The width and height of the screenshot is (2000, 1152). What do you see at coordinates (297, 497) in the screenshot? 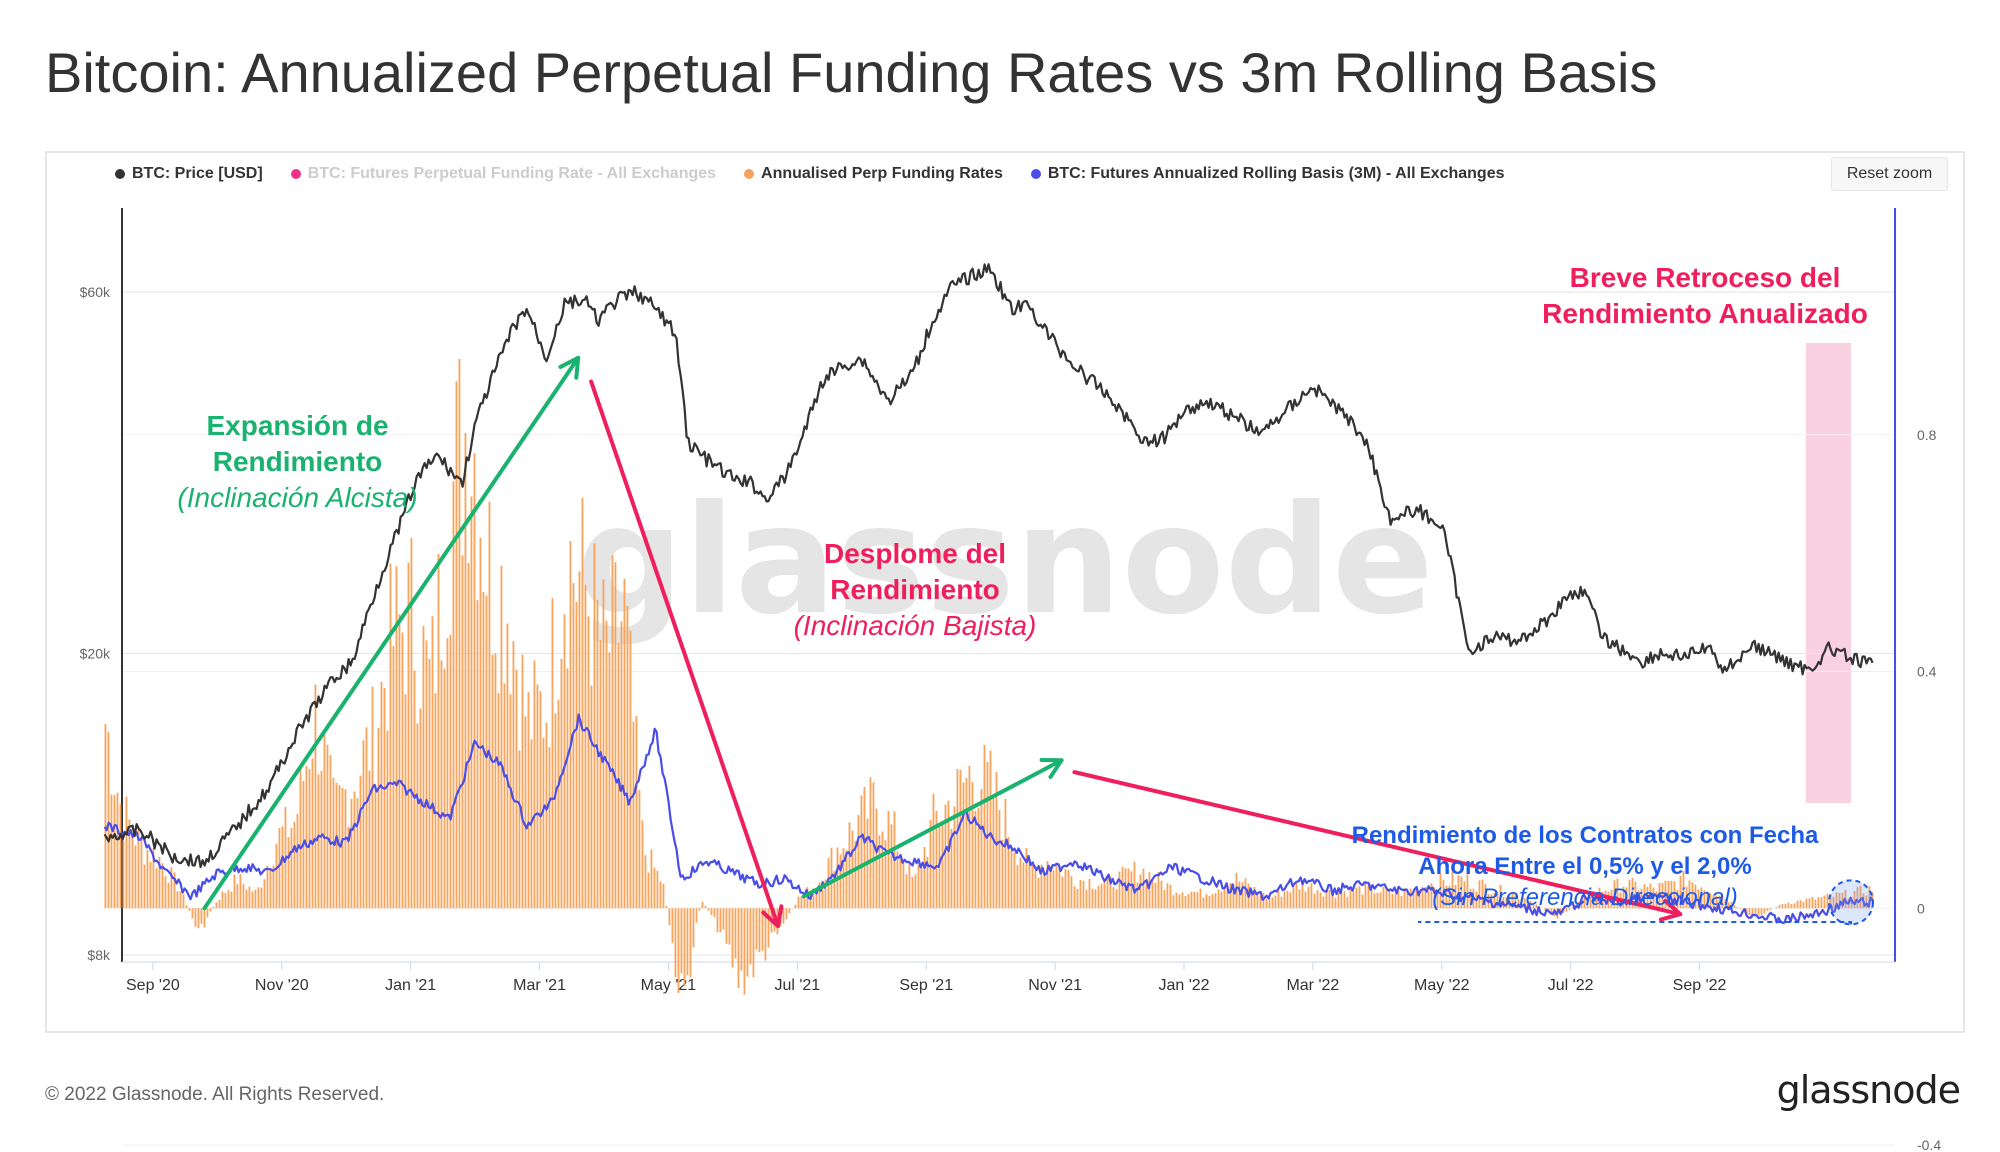
I see `annotation-expansion-line3: (Inclinación Alcista)` at bounding box center [297, 497].